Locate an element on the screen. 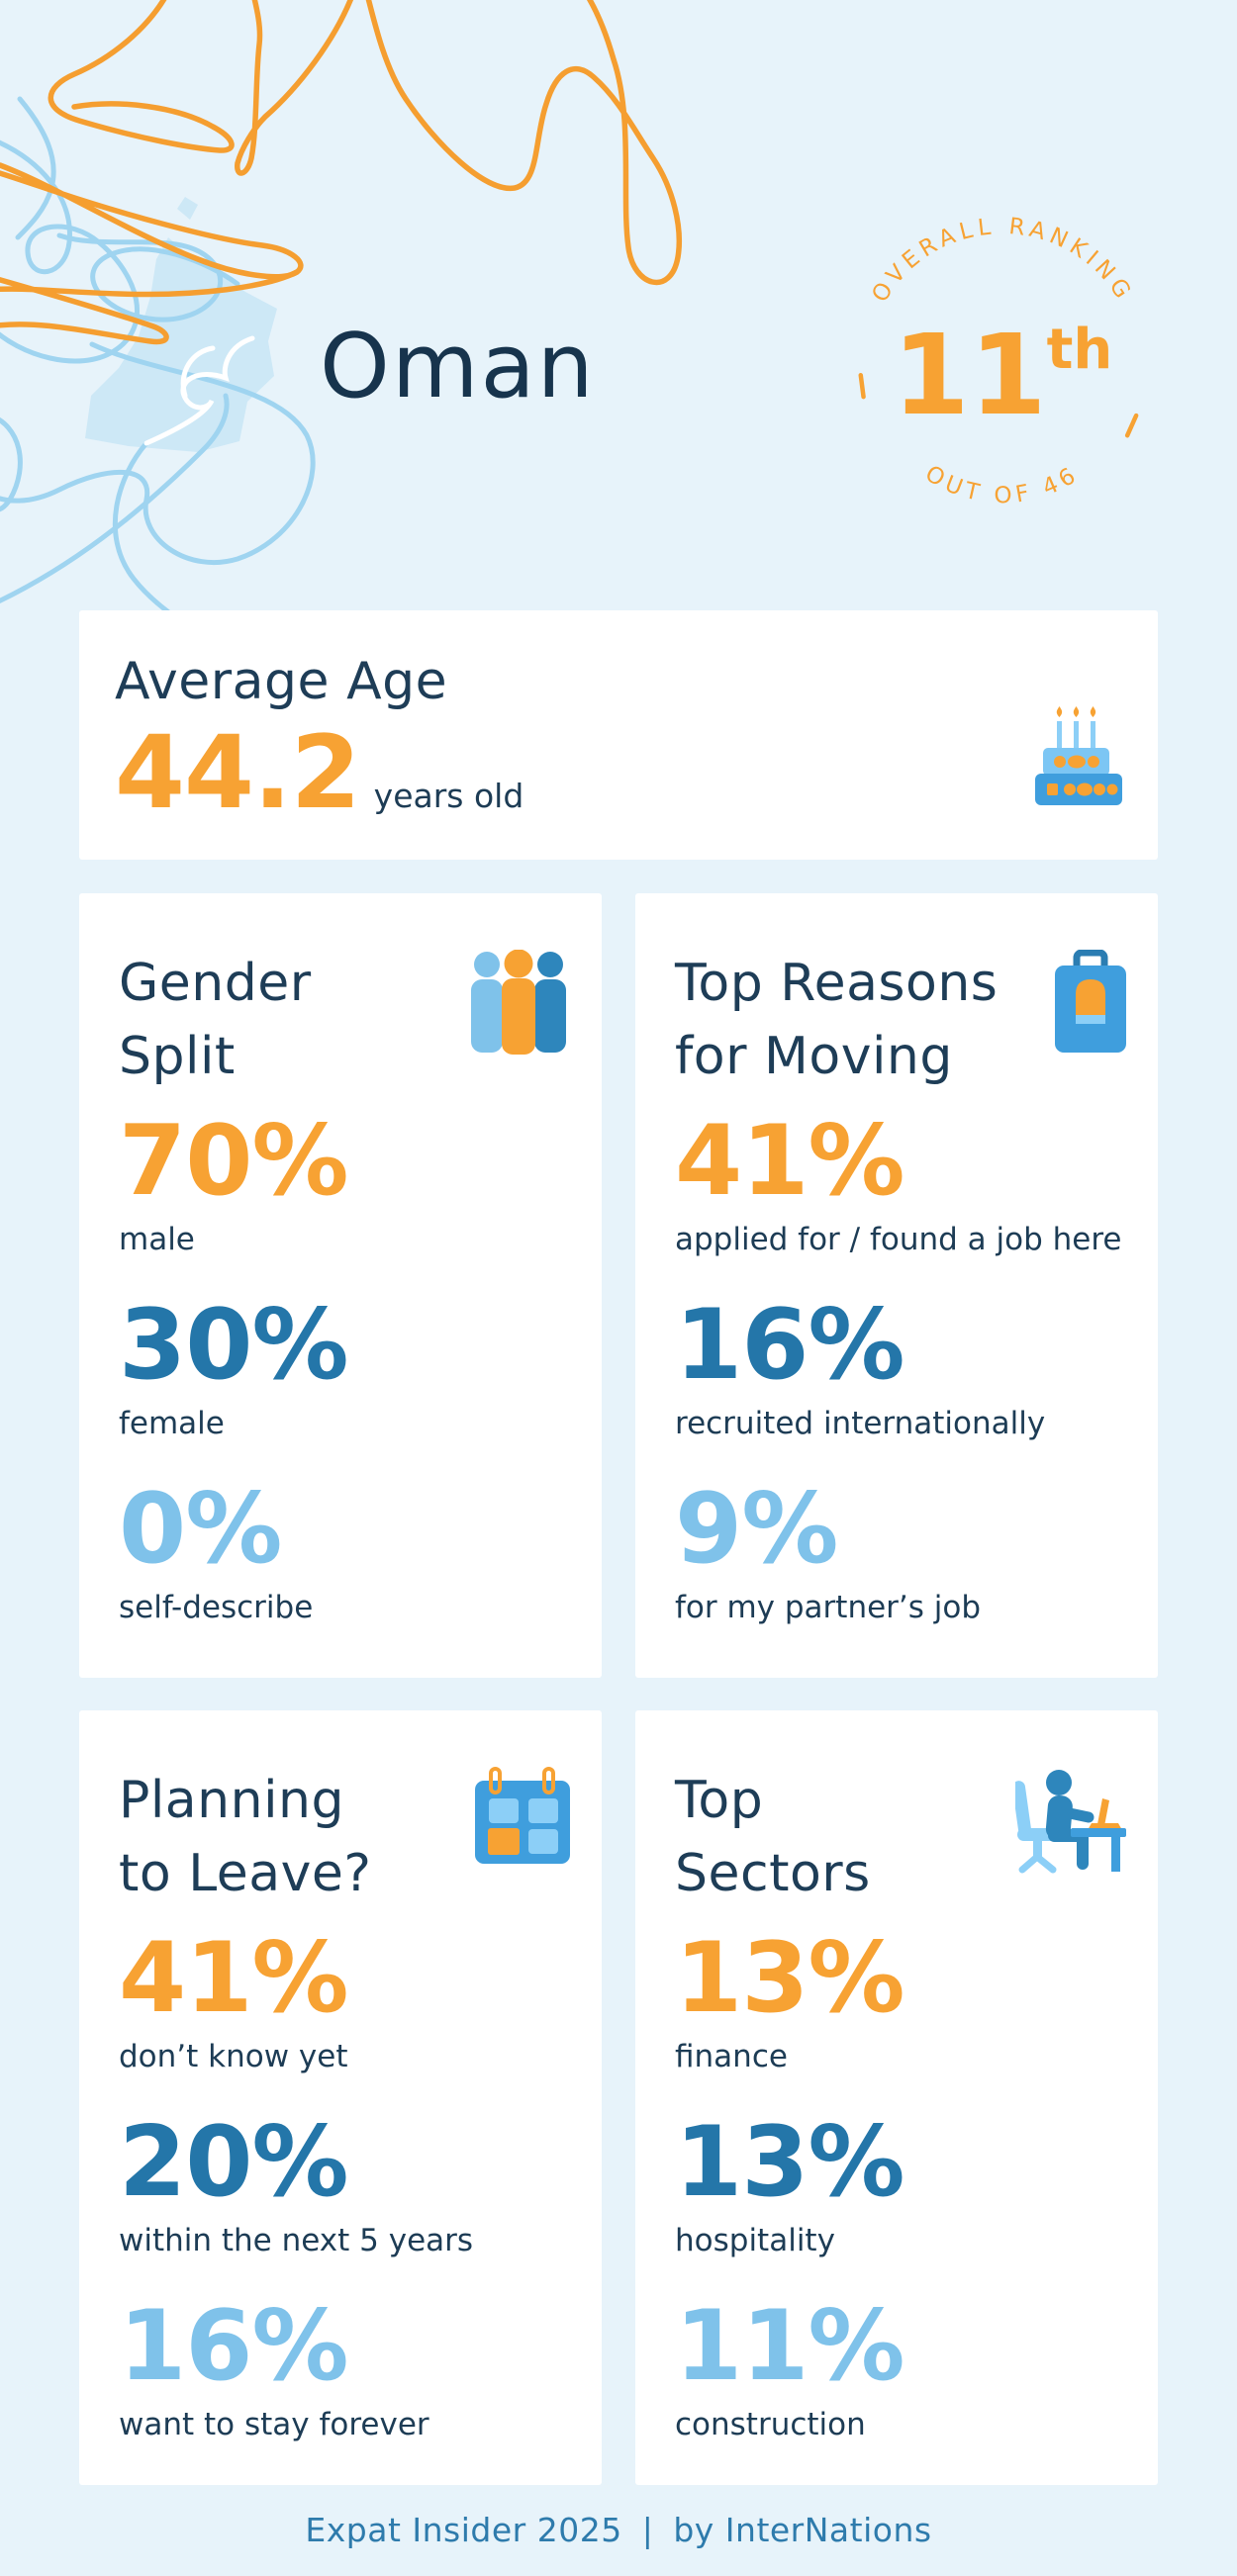 This screenshot has height=2576, width=1237. overall-ranking-badge: OVERALL RANKING OUT OF 46 11th is located at coordinates (999, 362).